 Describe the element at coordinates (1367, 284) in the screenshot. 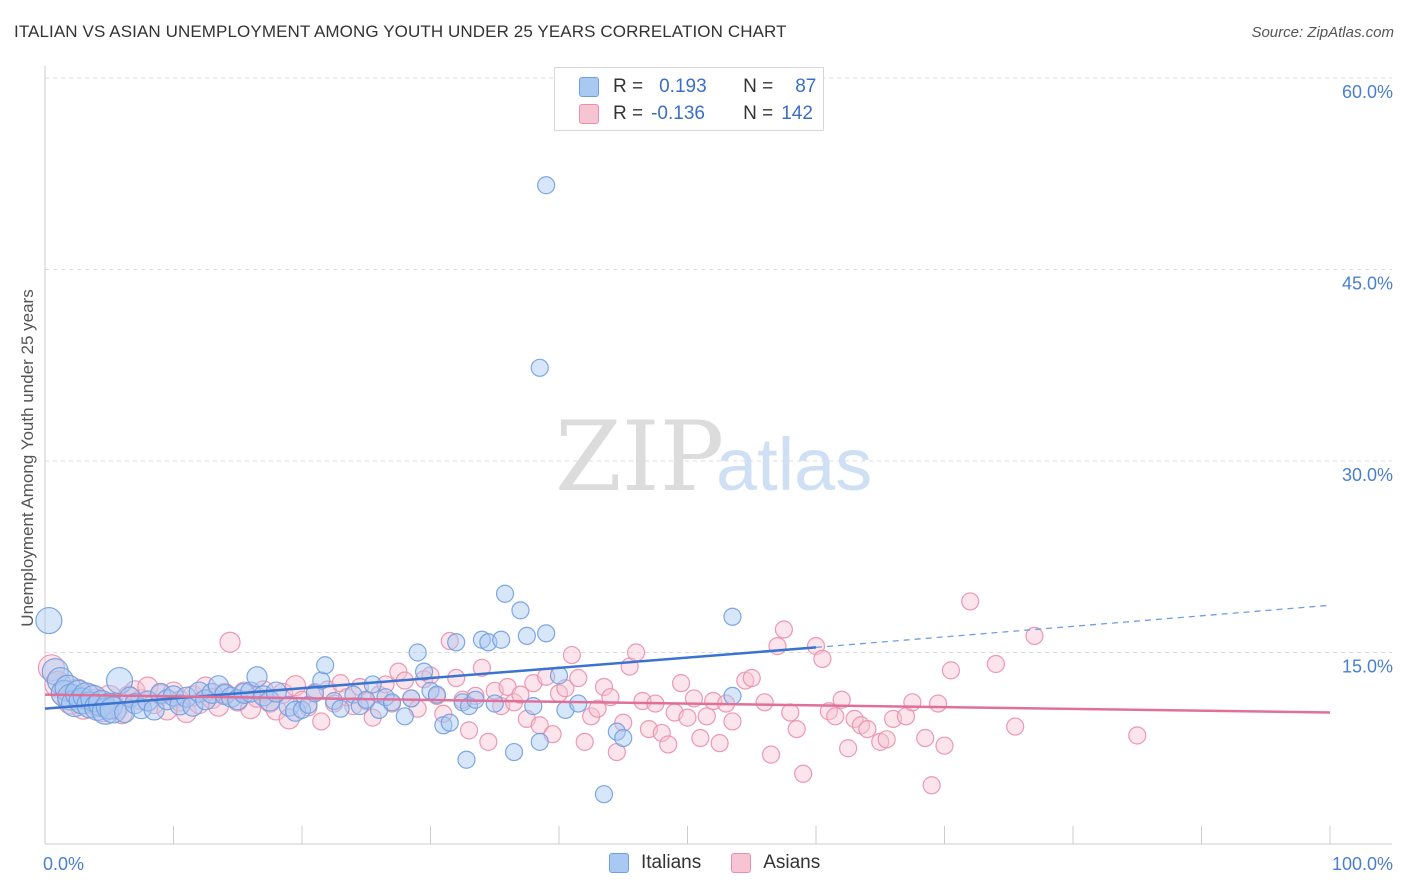

I see `y-tick-label: 45.0%` at that location.